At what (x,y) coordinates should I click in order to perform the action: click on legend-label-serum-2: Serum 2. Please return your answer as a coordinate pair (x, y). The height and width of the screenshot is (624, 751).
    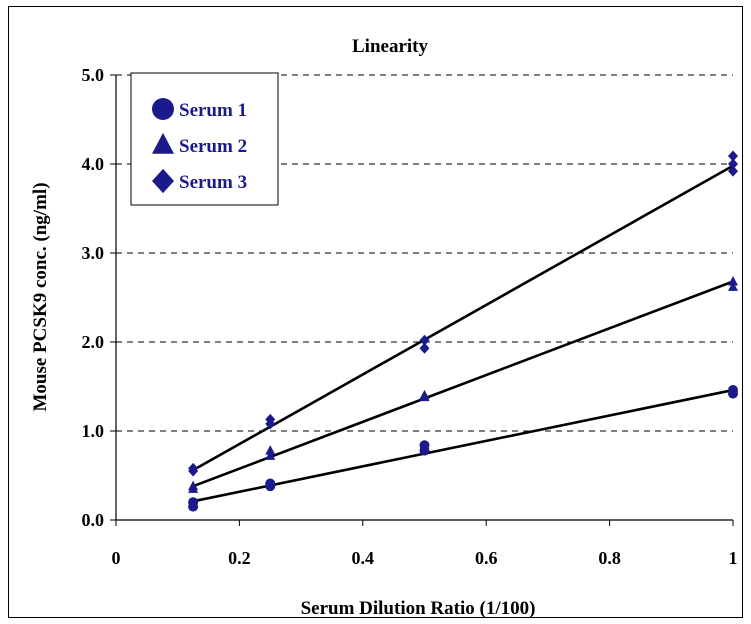
    Looking at the image, I should click on (213, 146).